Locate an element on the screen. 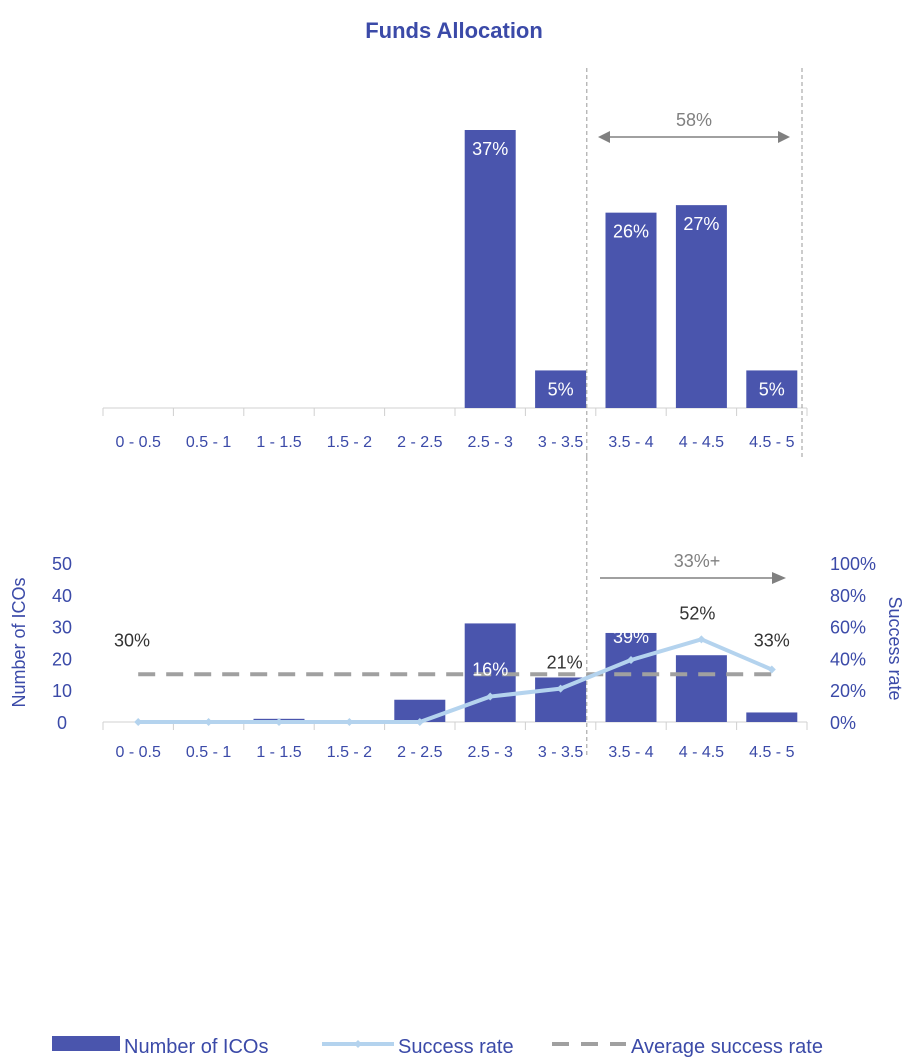 Image resolution: width=908 pixels, height=1061 pixels. success-rate-label: 16% is located at coordinates (490, 670).